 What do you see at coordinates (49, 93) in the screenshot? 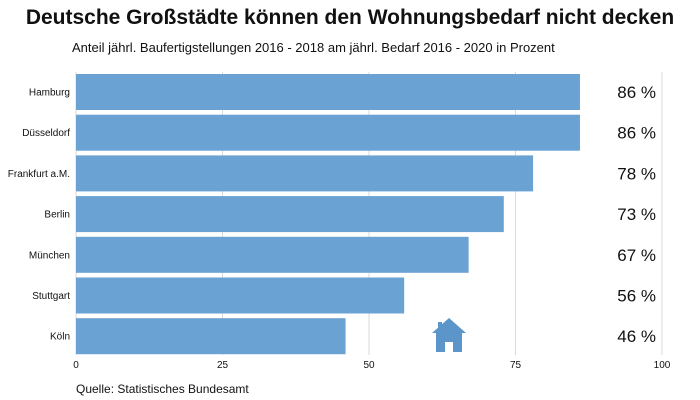
I see `category-label: Hamburg` at bounding box center [49, 93].